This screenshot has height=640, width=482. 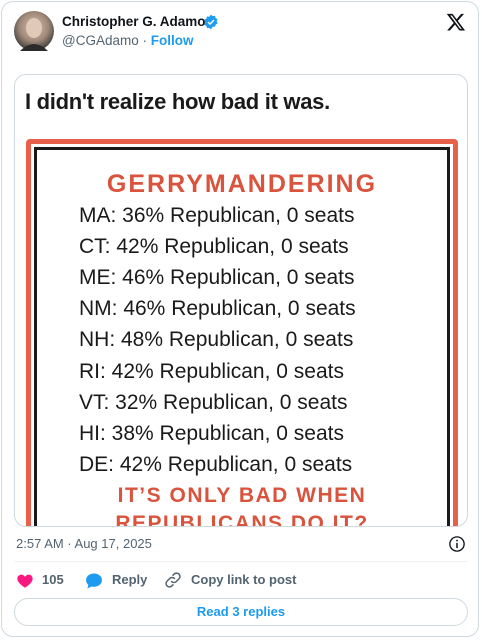 What do you see at coordinates (100, 40) in the screenshot?
I see `handle: @CGAdamo` at bounding box center [100, 40].